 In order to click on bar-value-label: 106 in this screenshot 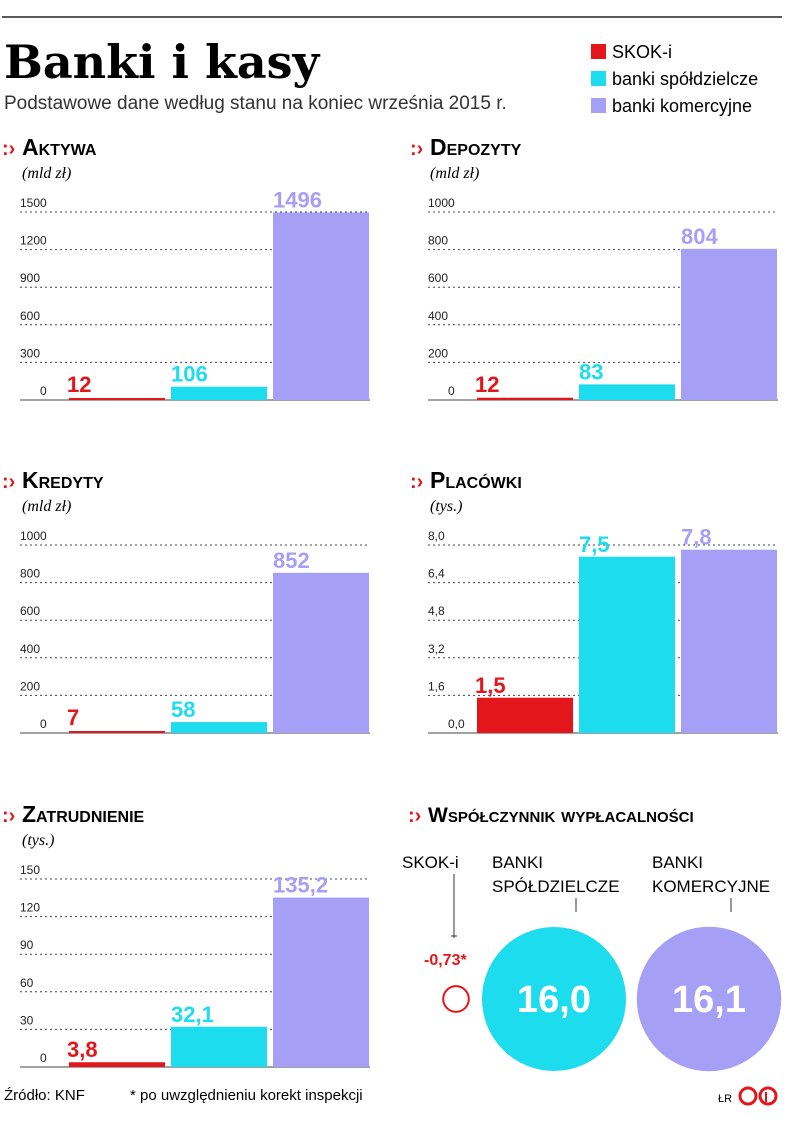, I will do `click(189, 374)`.